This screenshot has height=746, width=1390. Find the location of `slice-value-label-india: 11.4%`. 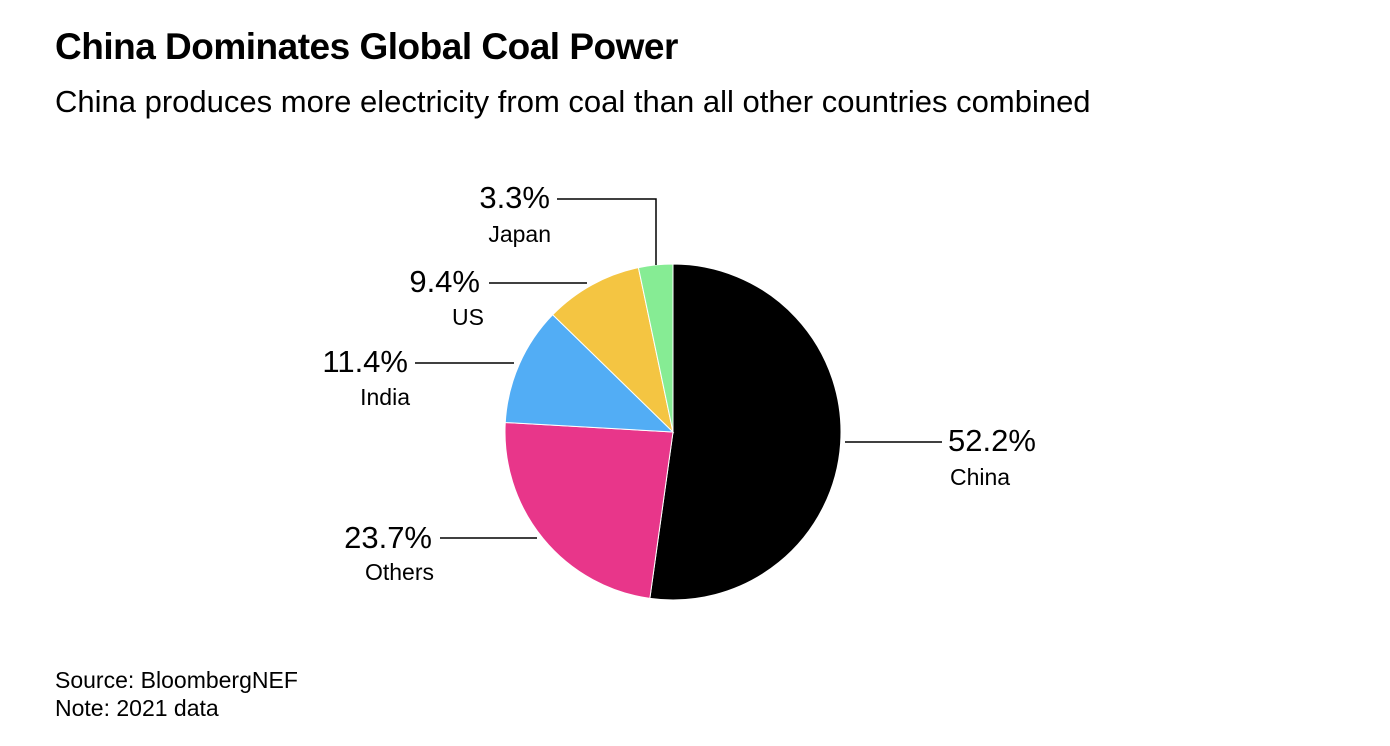

slice-value-label-india: 11.4% is located at coordinates (365, 361).